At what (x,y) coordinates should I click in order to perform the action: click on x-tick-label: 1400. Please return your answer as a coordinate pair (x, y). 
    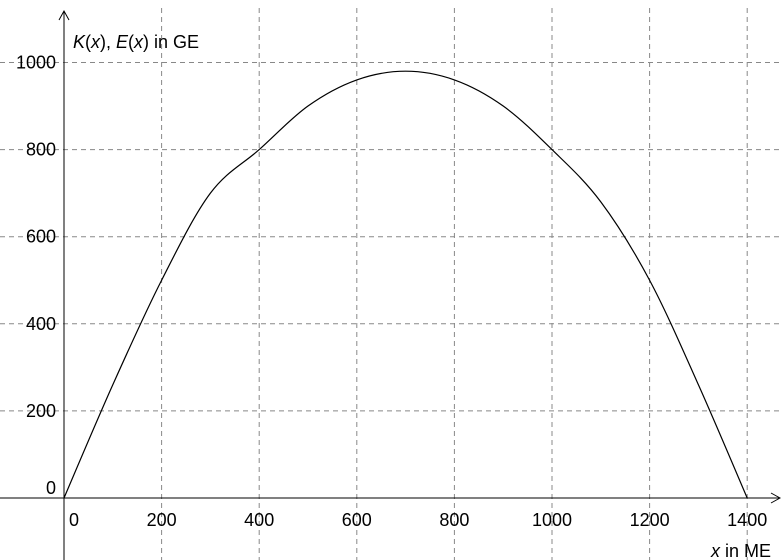
    Looking at the image, I should click on (747, 520).